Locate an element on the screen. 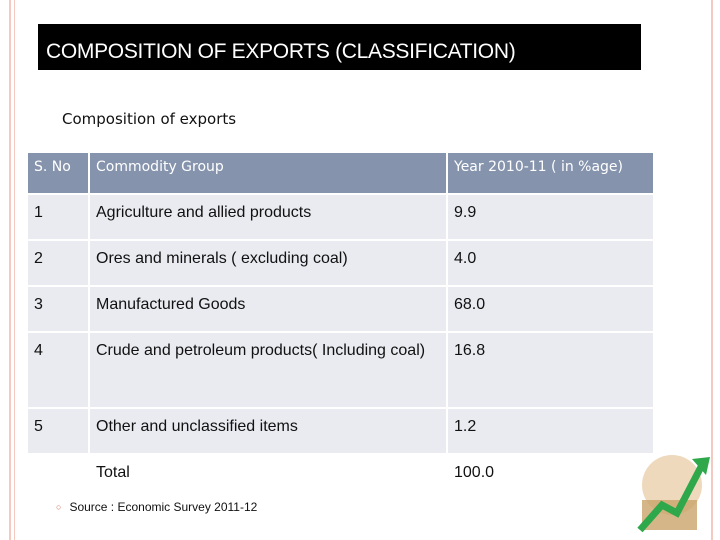 This screenshot has width=720, height=540. table-cell: 3 is located at coordinates (58, 309).